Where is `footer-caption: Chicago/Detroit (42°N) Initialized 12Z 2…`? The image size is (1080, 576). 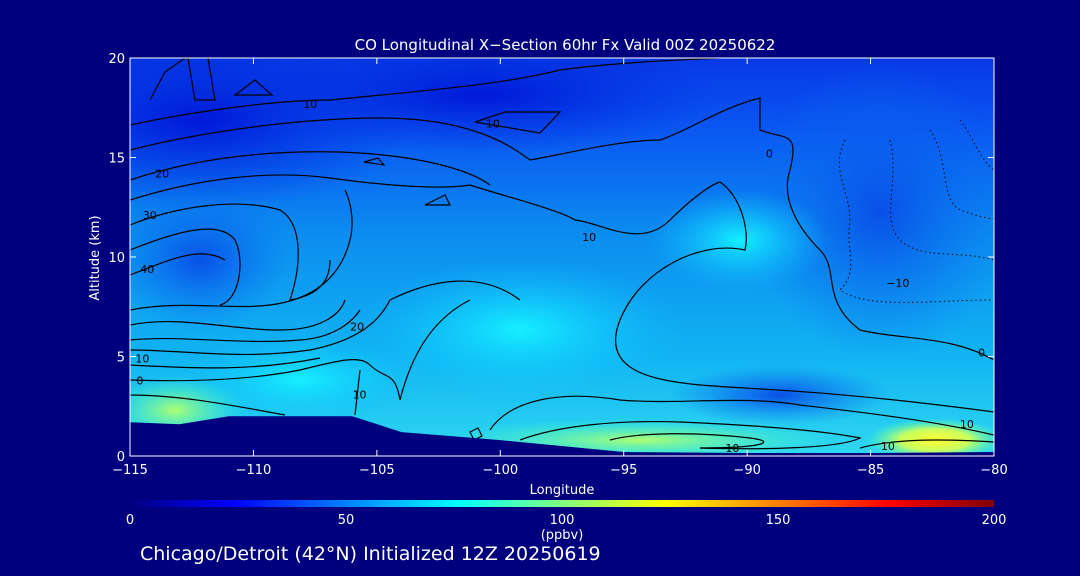
footer-caption: Chicago/Detroit (42°N) Initialized 12Z 2… is located at coordinates (370, 554).